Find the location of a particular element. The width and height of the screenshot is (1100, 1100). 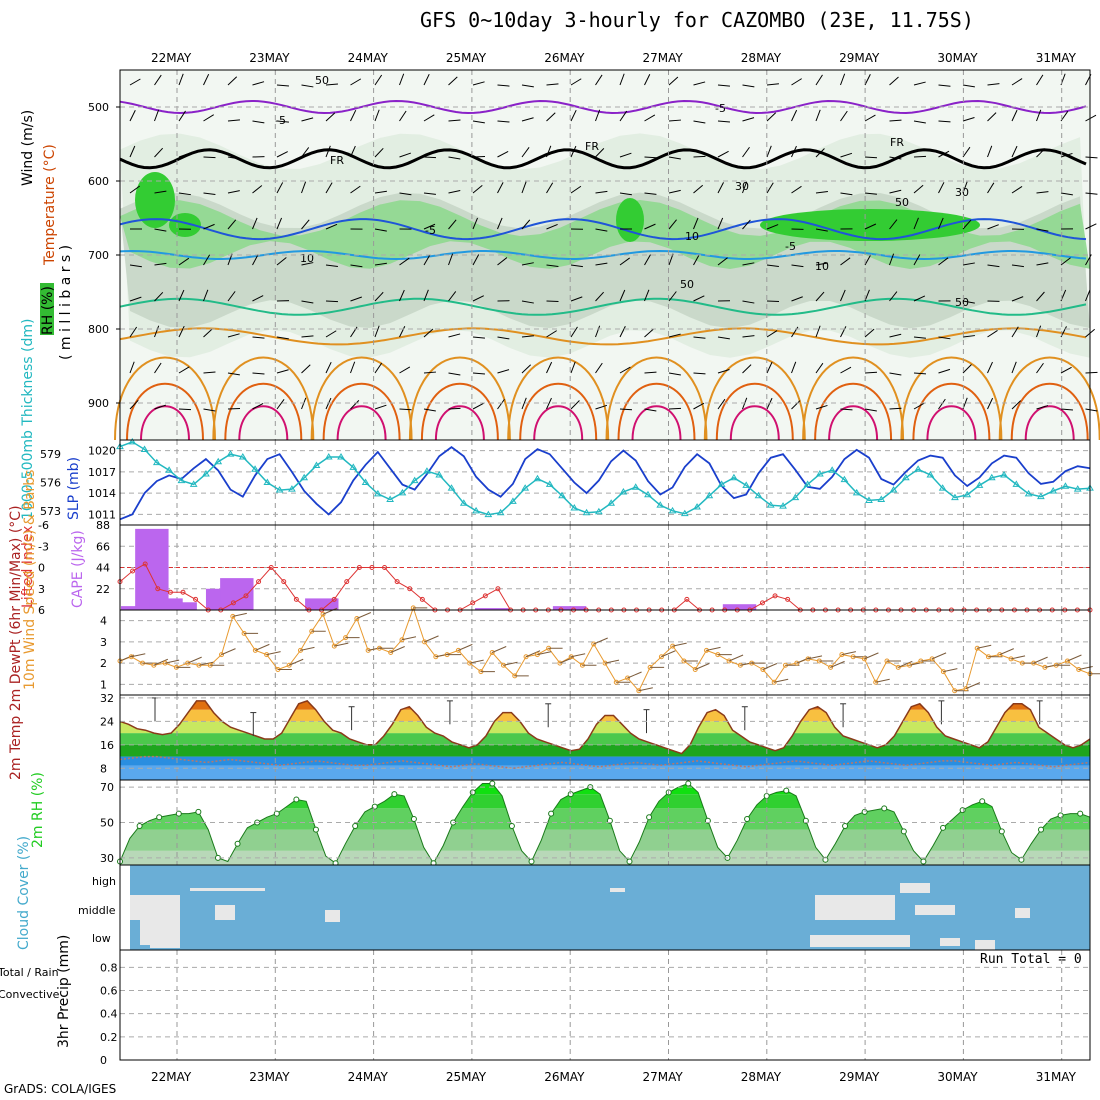

precip-tick-label: 0.8 is located at coordinates (109, 967).